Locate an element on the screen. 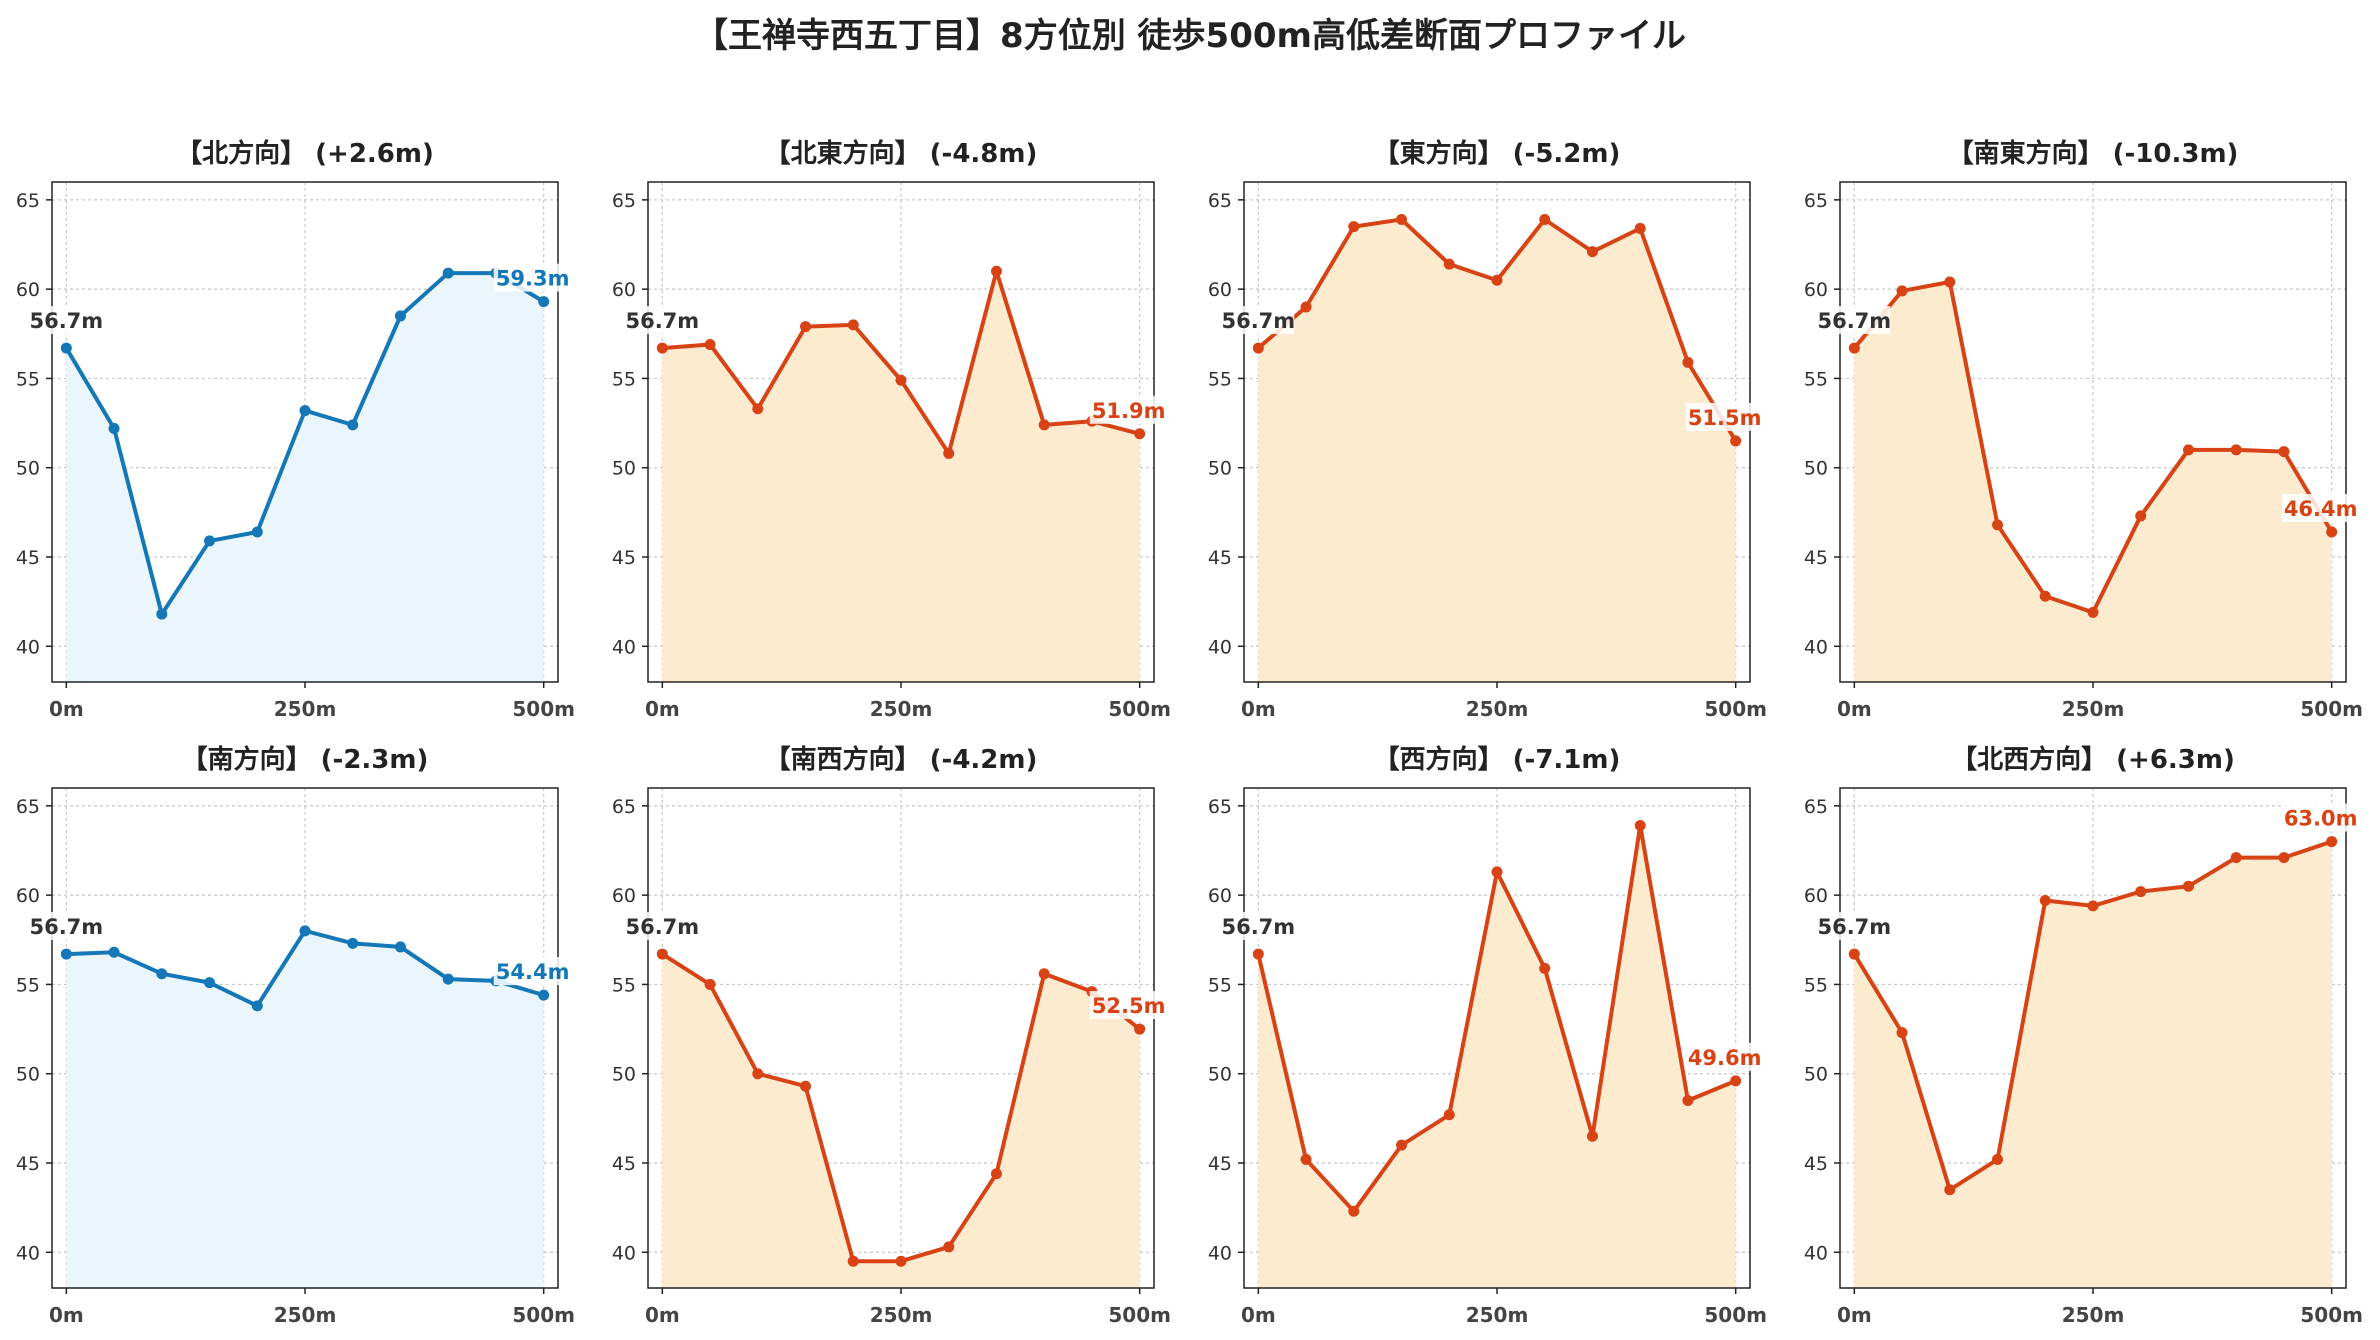 The image size is (2380, 1340). end-label: 51.9m is located at coordinates (1129, 411).